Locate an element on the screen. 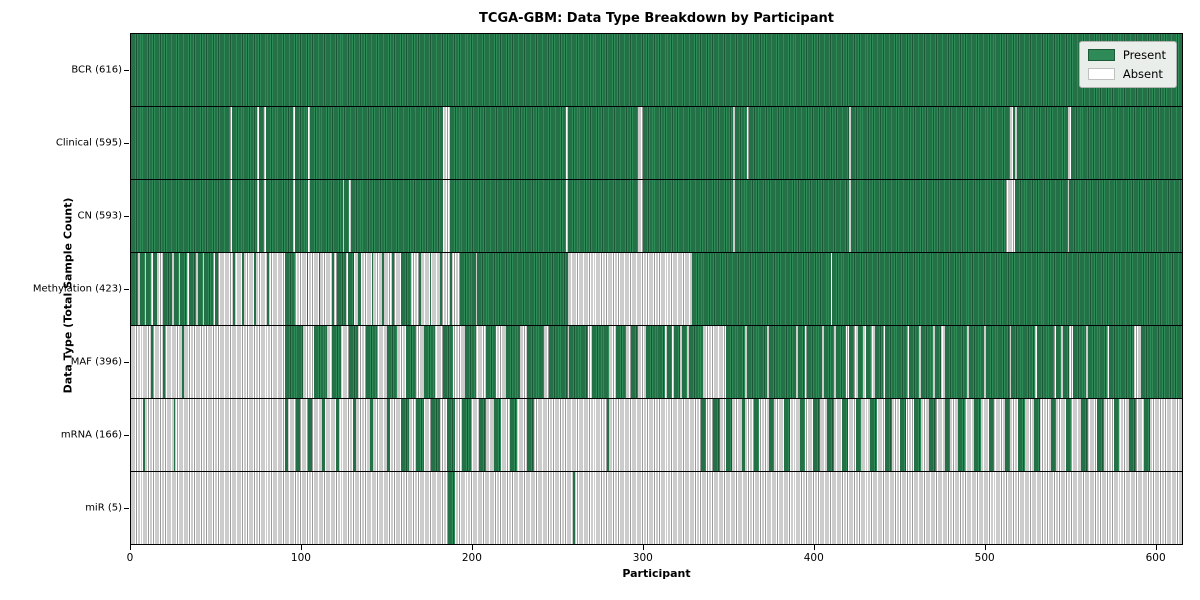 The image size is (1200, 600). present-swatch is located at coordinates (1101, 55).